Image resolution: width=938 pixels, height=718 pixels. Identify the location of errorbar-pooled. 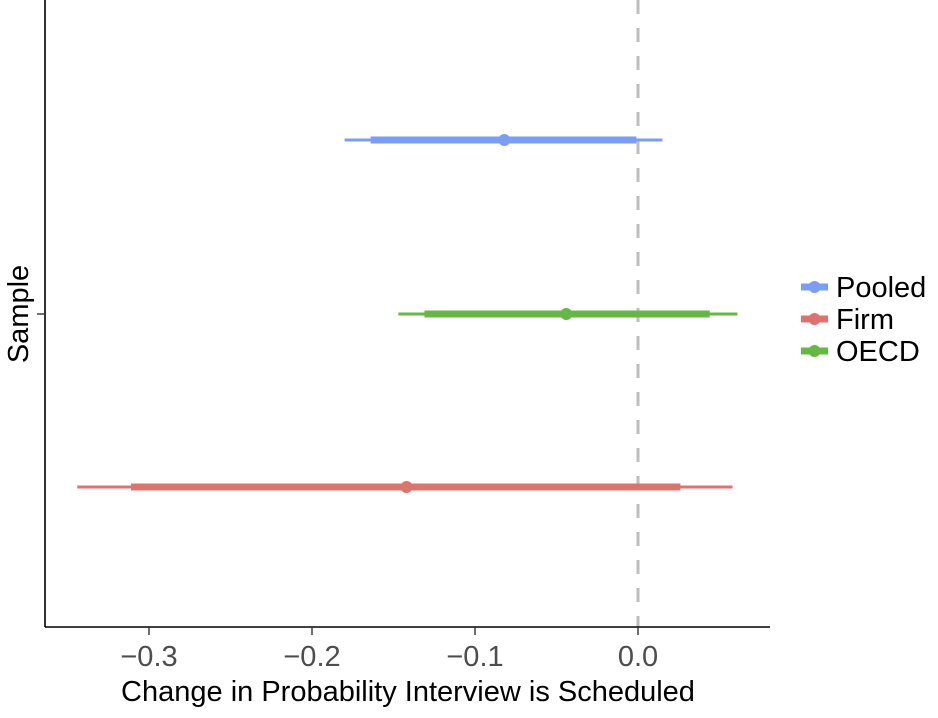
(503, 140).